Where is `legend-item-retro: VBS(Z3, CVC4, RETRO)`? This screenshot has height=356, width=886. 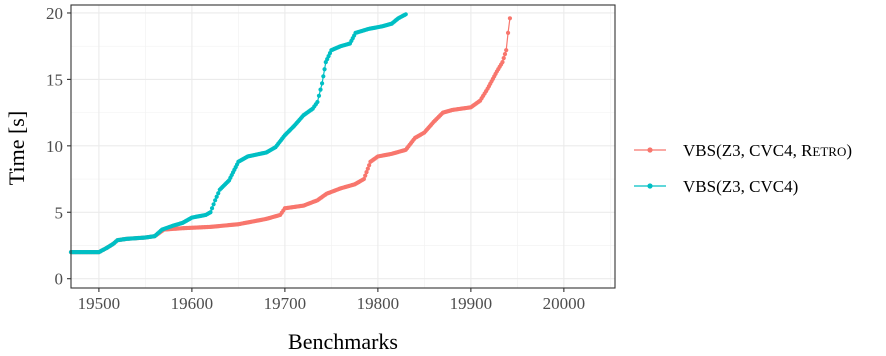 legend-item-retro: VBS(Z3, CVC4, RETRO) is located at coordinates (743, 150).